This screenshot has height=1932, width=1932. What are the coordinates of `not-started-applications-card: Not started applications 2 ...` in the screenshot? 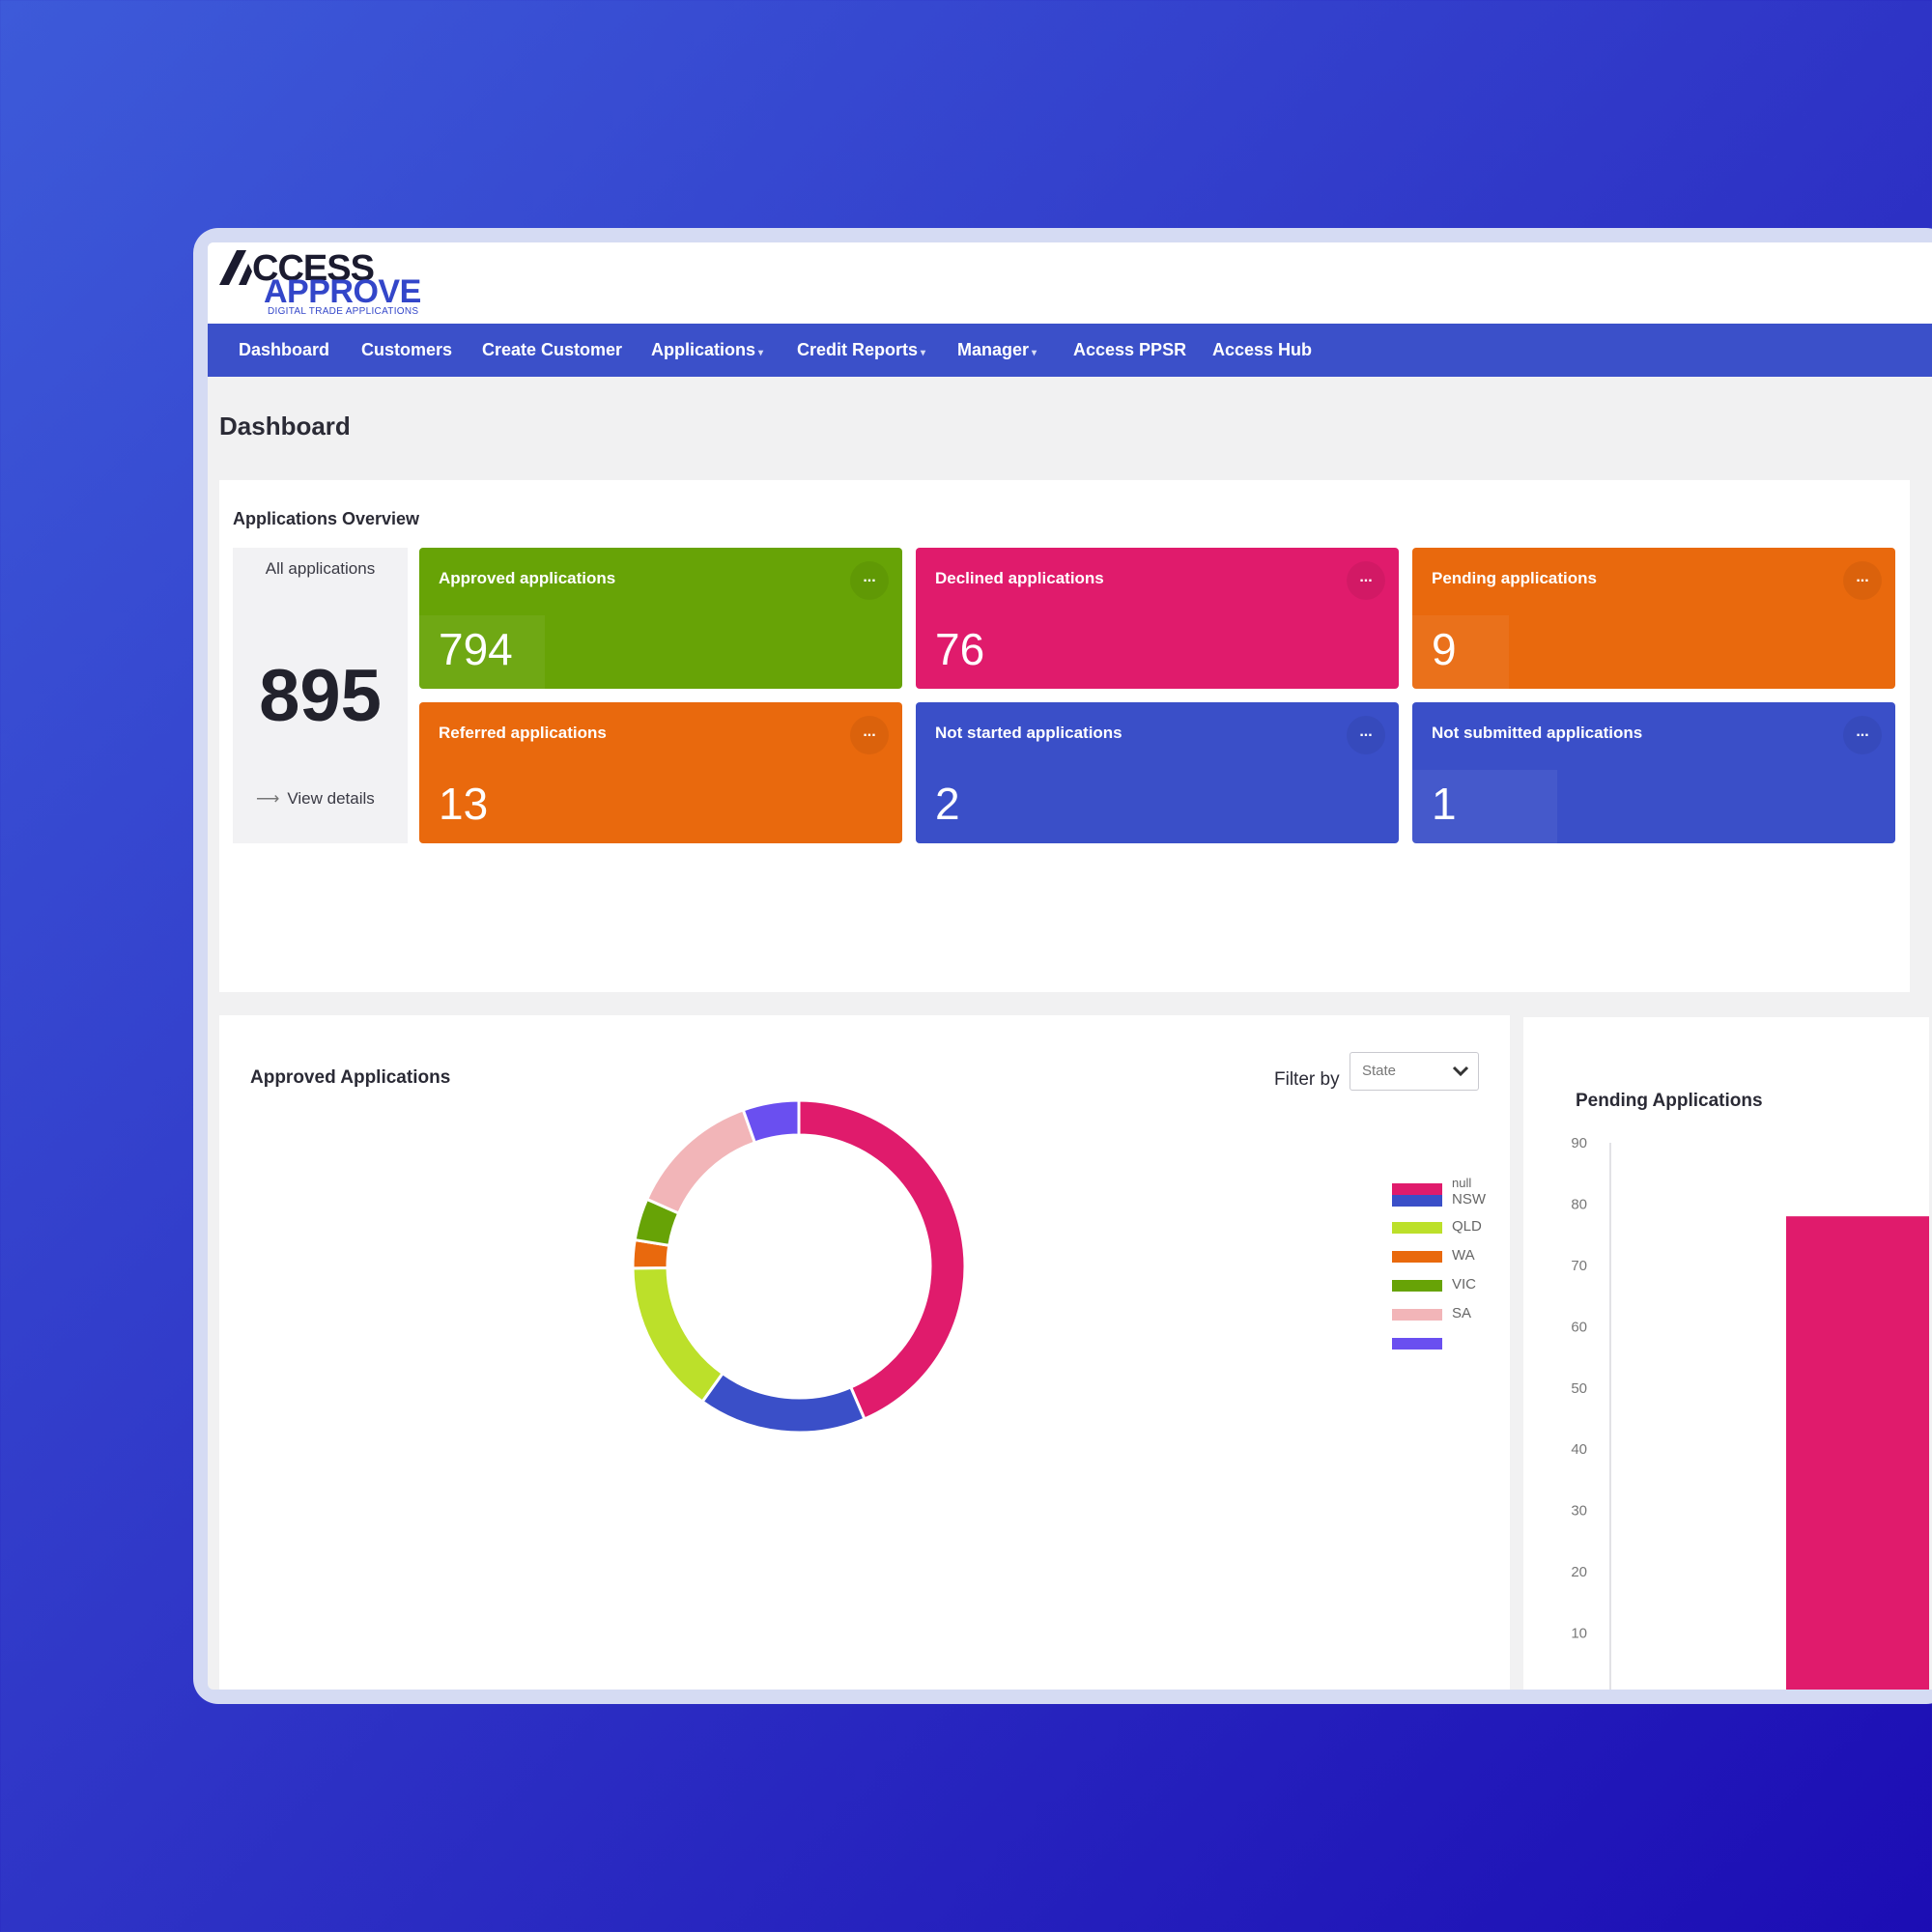 It's located at (1157, 772).